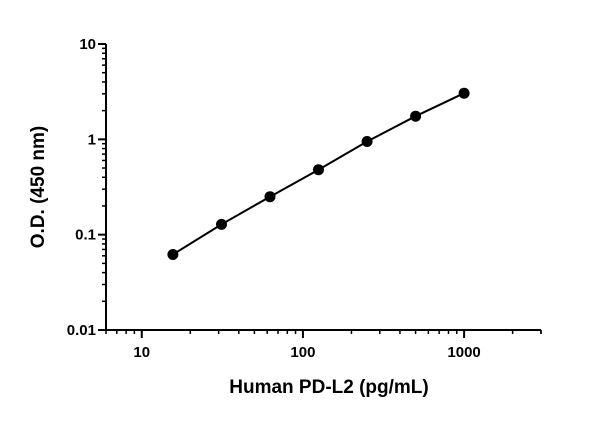  I want to click on x-tick-label: 100, so click(302, 352).